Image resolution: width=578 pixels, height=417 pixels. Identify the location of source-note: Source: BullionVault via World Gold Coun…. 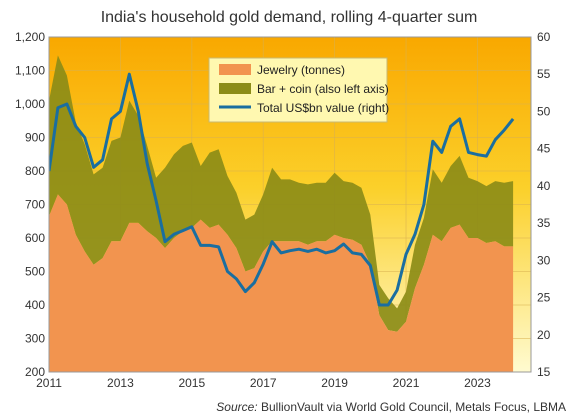
(391, 407).